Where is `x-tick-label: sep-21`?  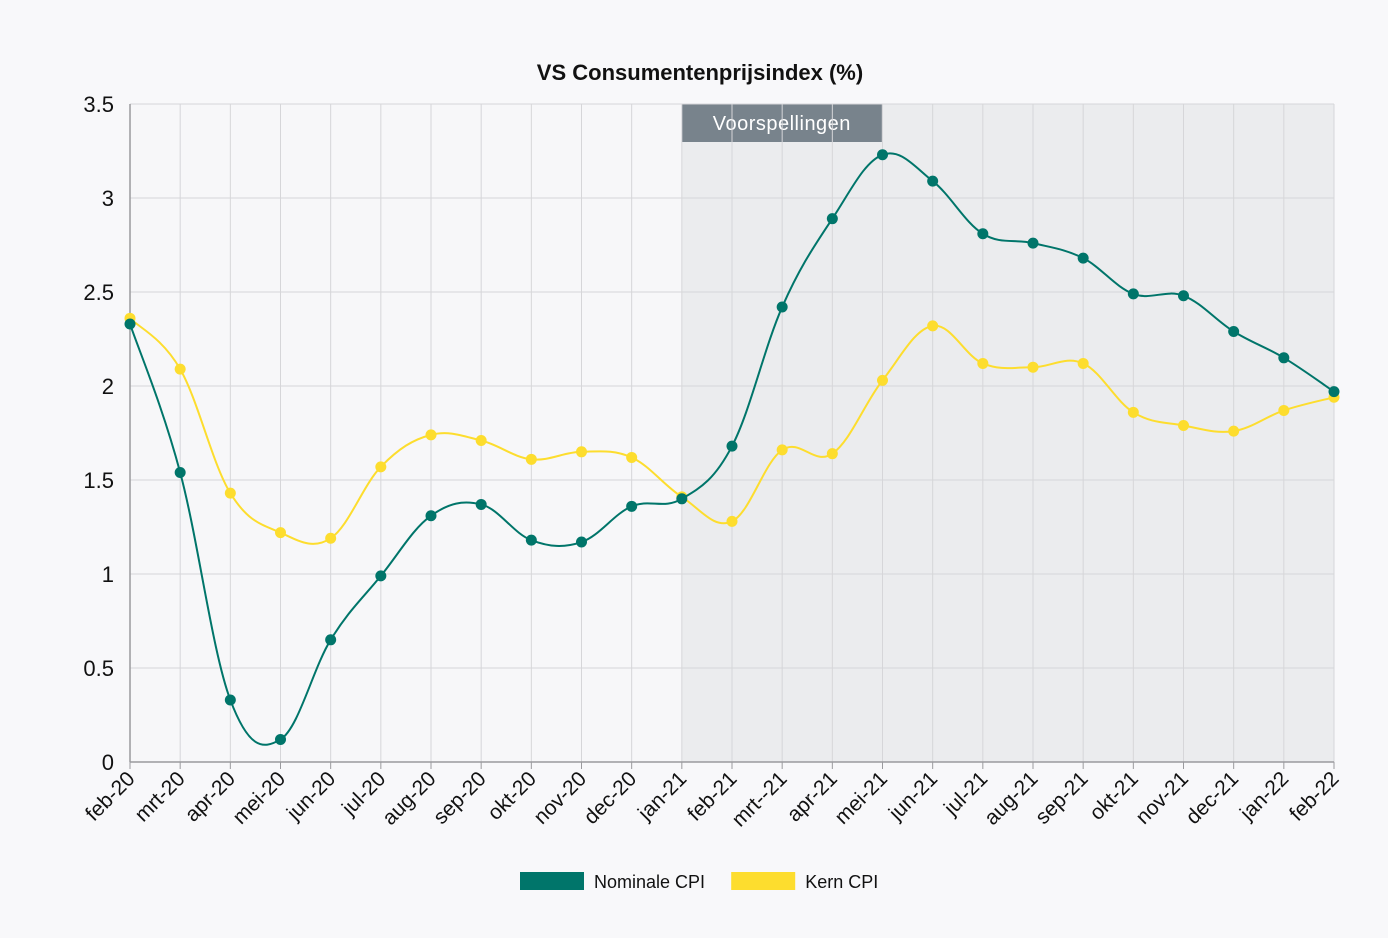
x-tick-label: sep-21 is located at coordinates (1062, 798).